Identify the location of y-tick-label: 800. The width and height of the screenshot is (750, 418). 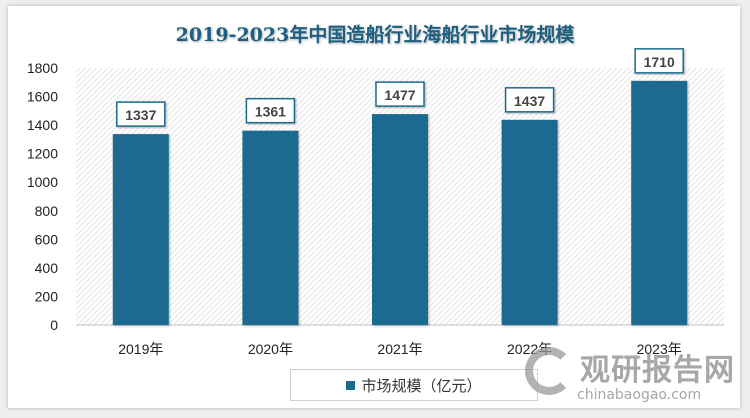
(47, 211).